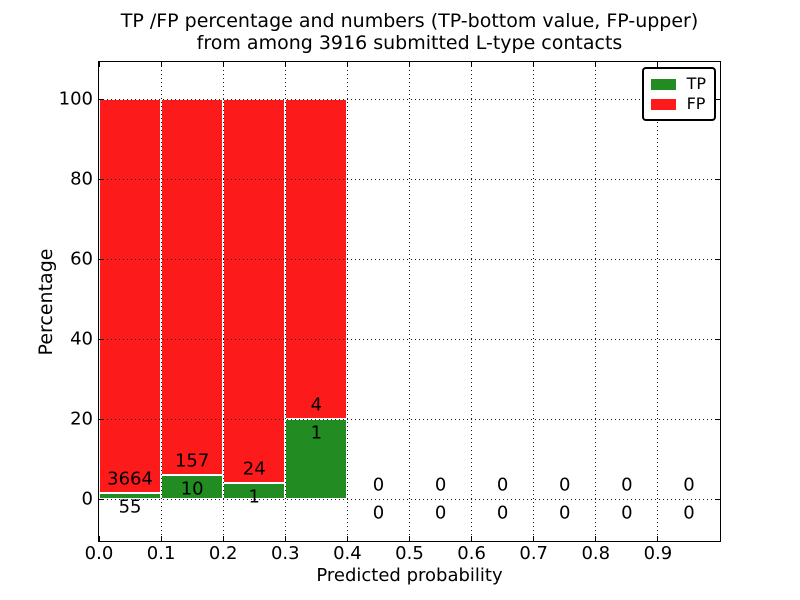 The height and width of the screenshot is (600, 800). Describe the element at coordinates (678, 104) in the screenshot. I see `legend-entry-fp: FP` at that location.